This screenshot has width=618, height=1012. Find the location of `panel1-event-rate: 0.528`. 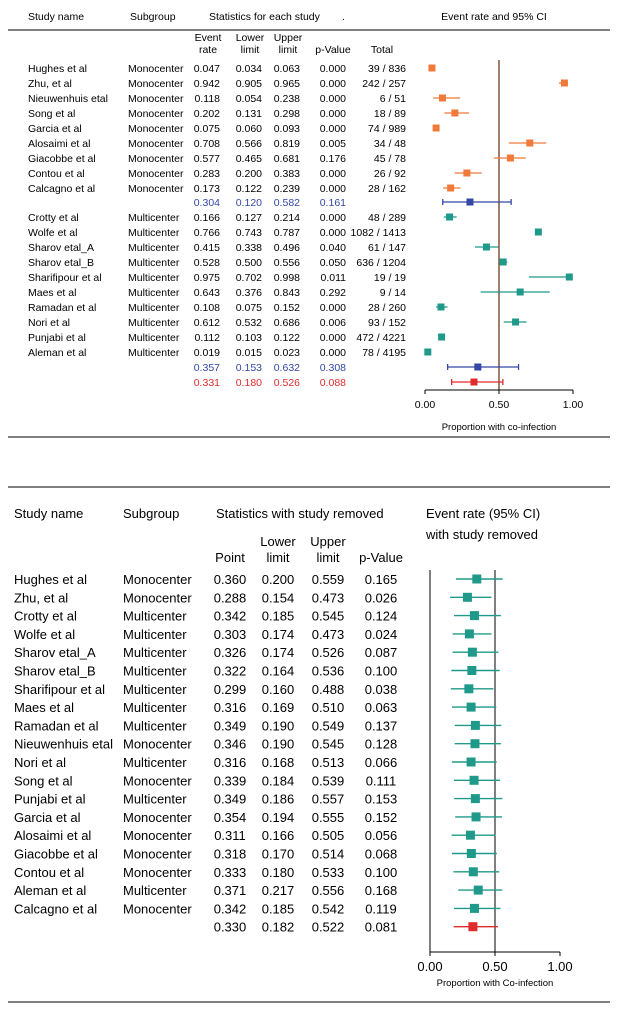

panel1-event-rate: 0.528 is located at coordinates (207, 263).